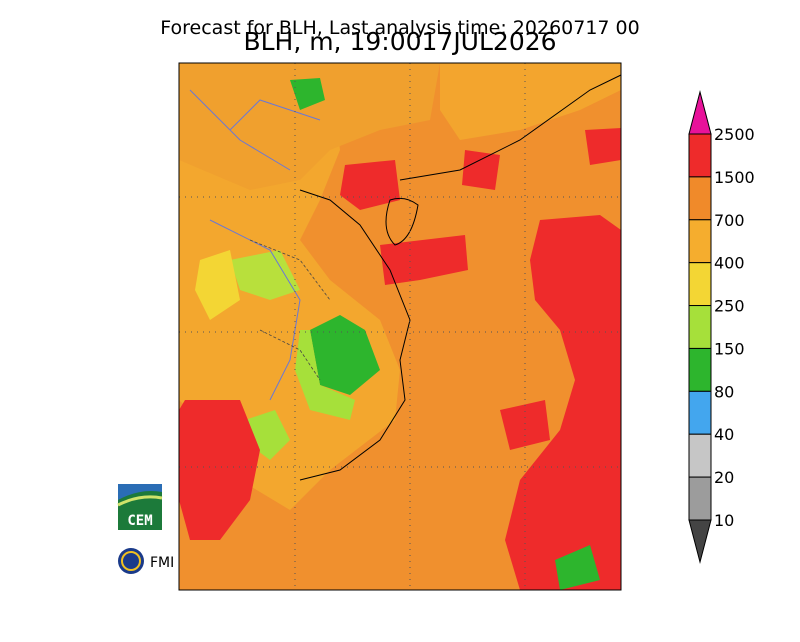  What do you see at coordinates (734, 134) in the screenshot?
I see `colorbar-label: 2500` at bounding box center [734, 134].